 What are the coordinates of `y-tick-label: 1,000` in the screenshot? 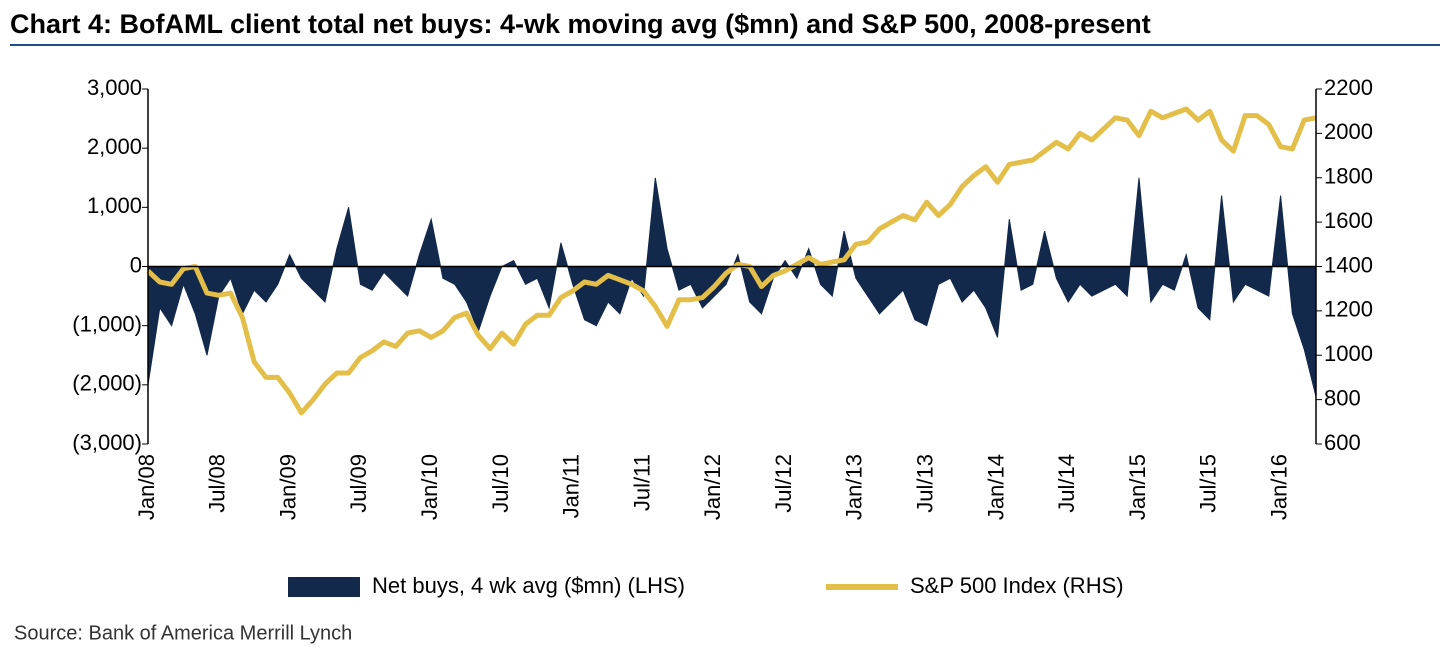 It's located at (114, 205).